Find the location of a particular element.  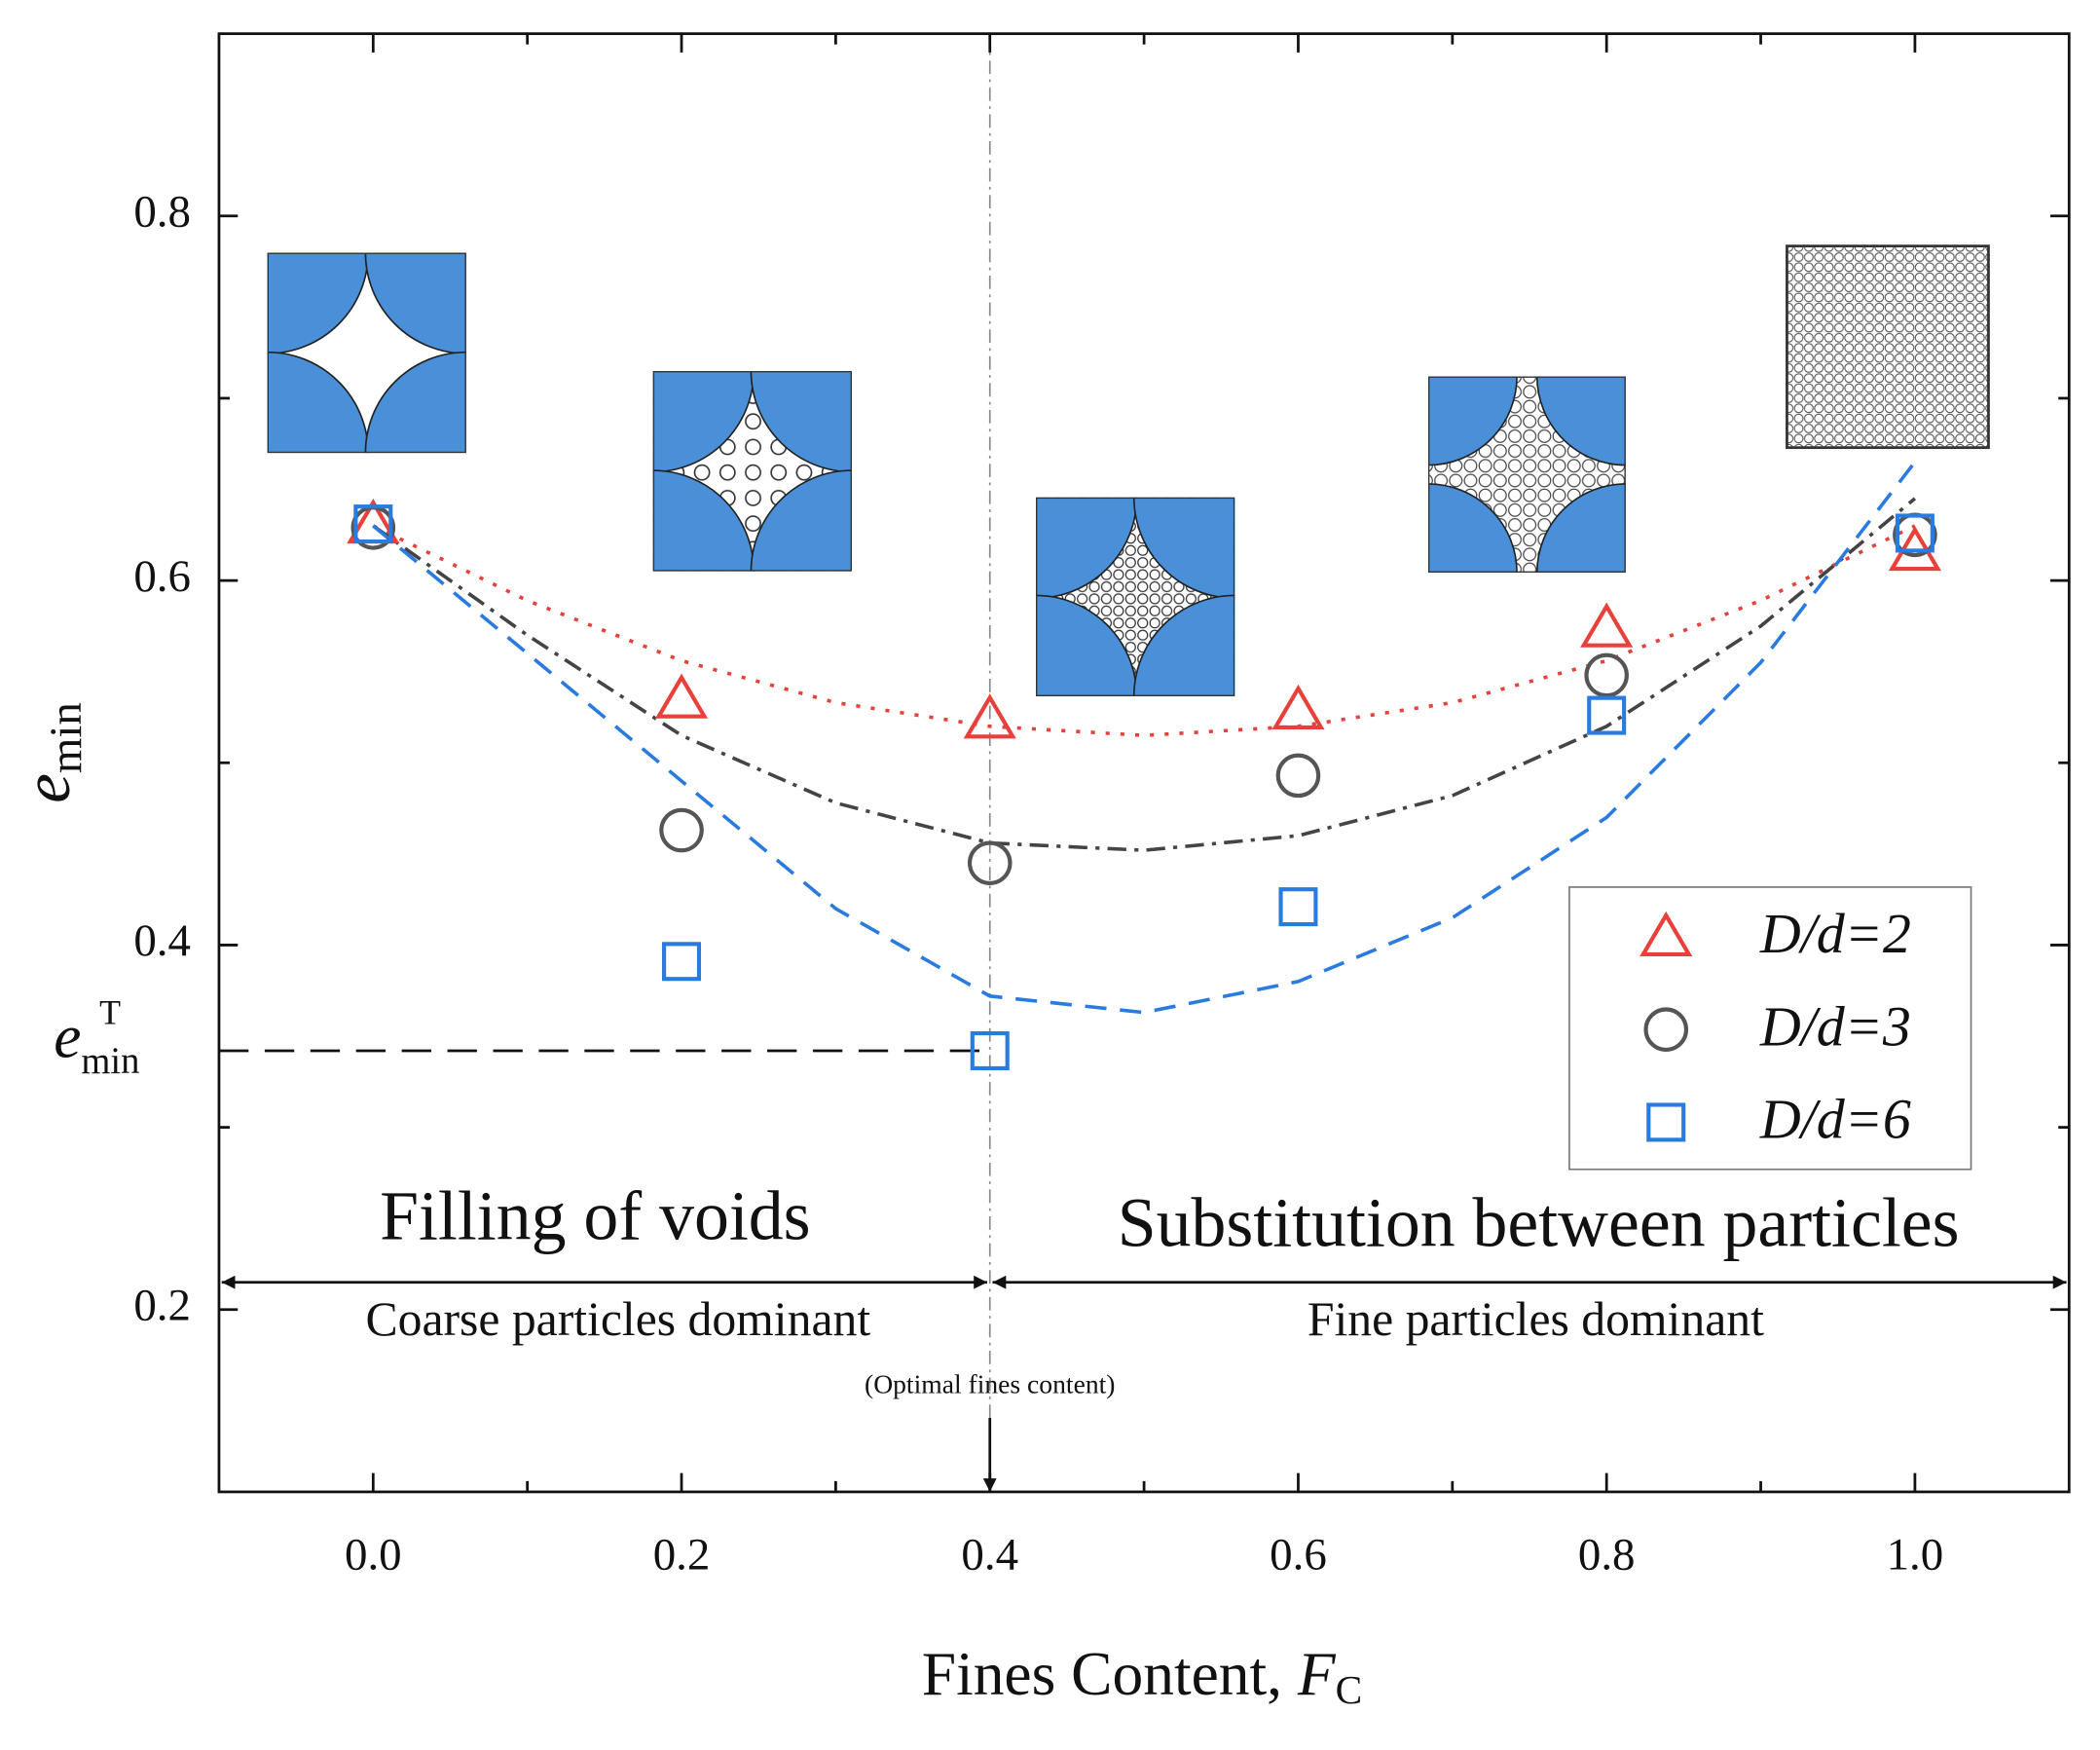

legend-box is located at coordinates (1770, 1028).